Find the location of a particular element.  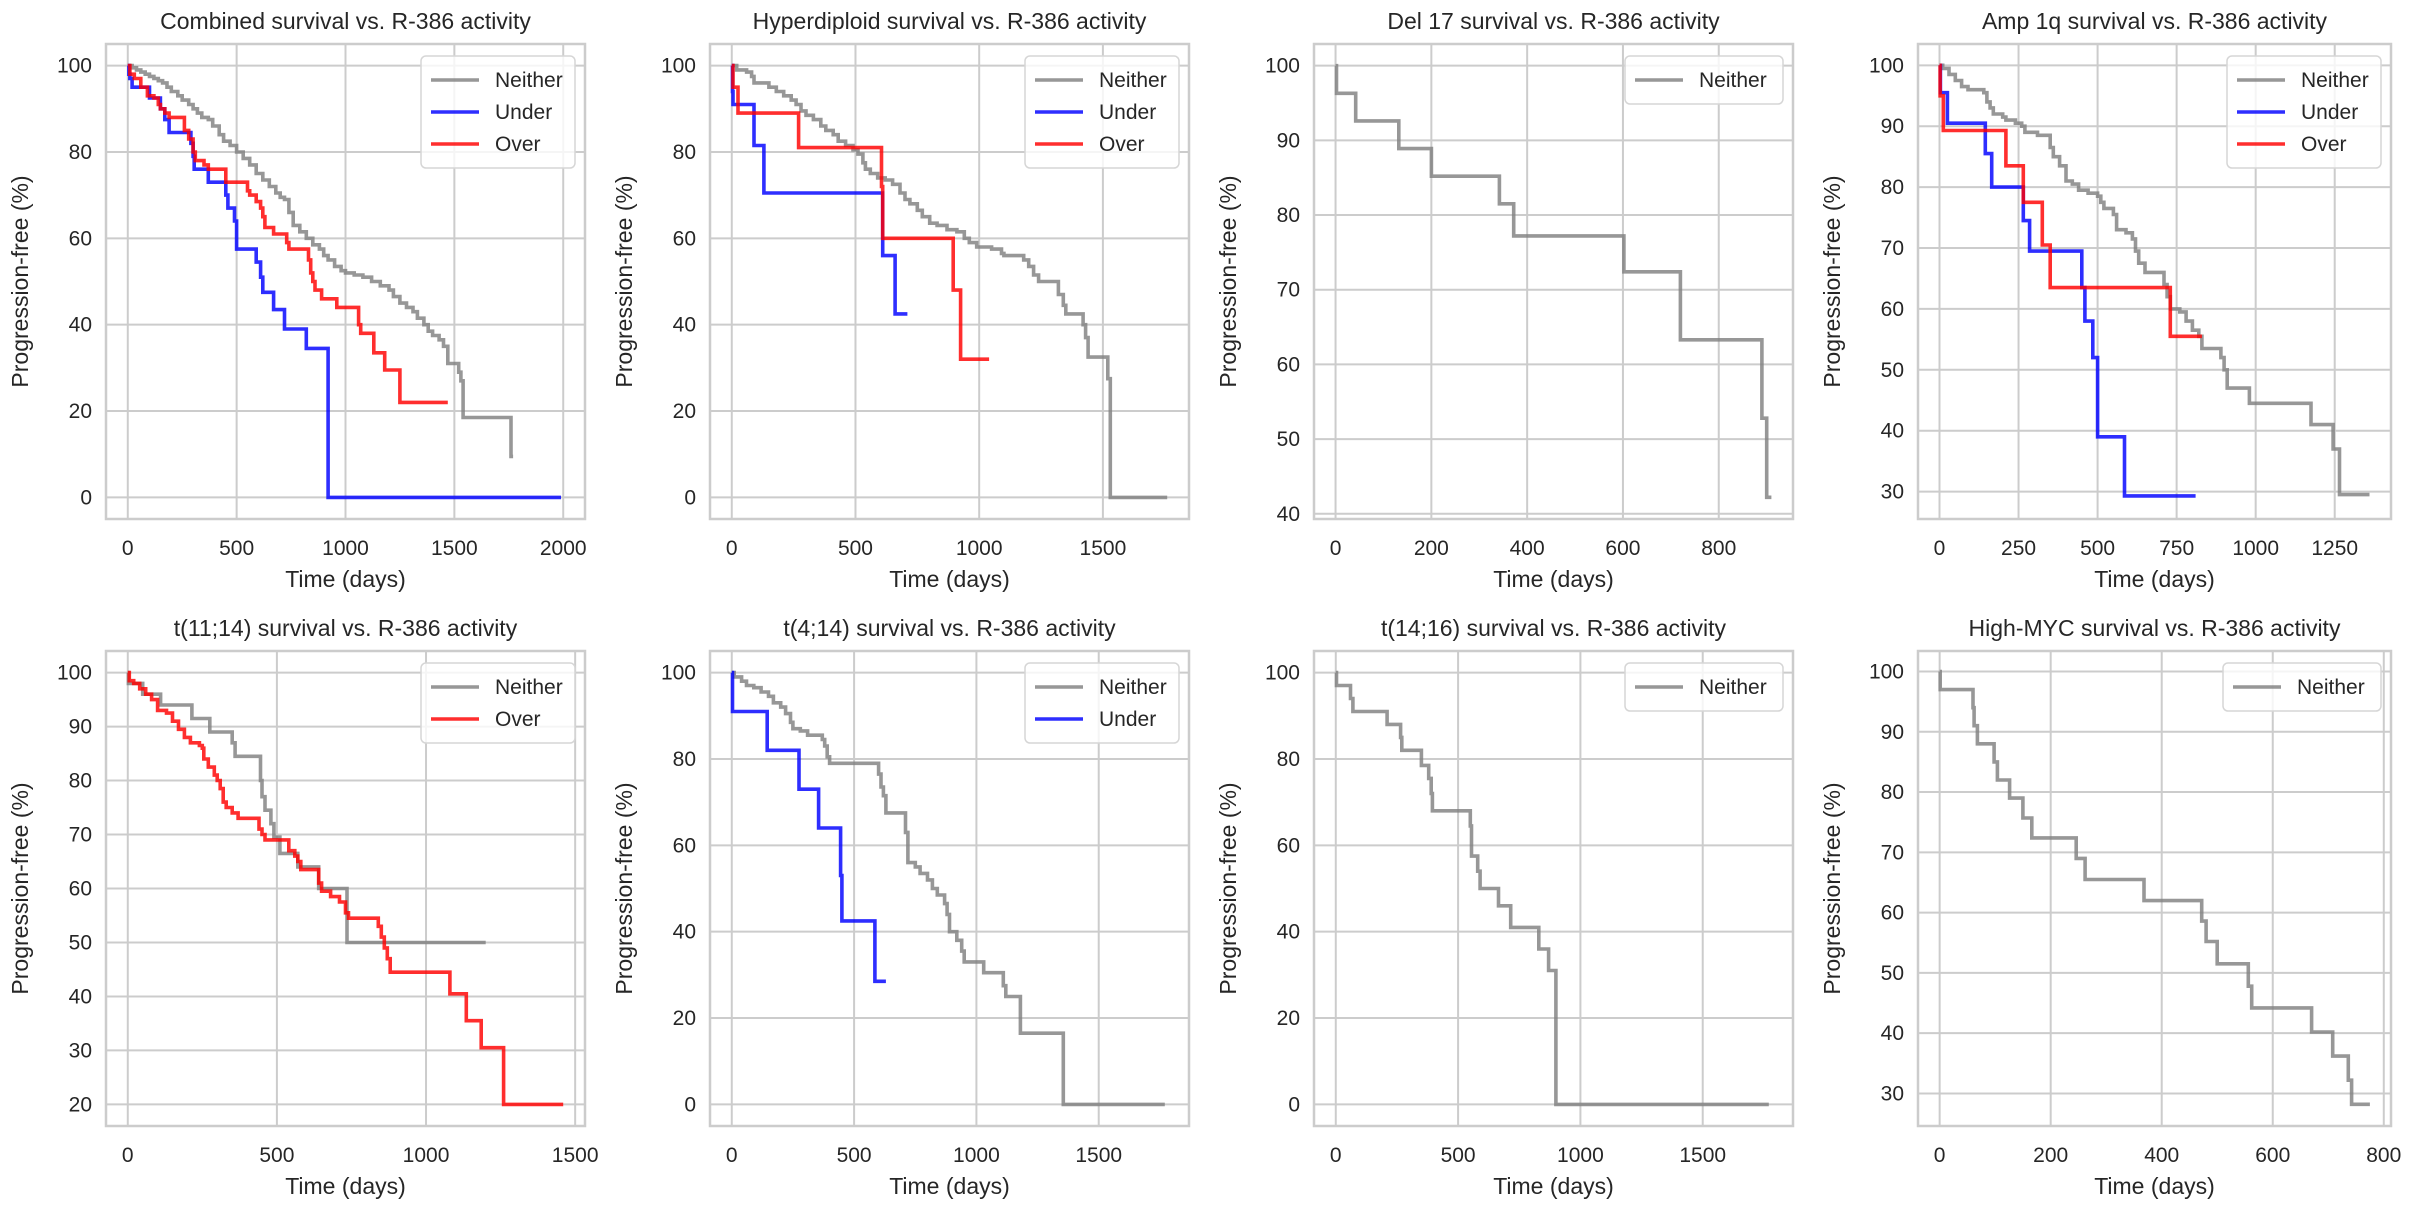

plot-area is located at coordinates (1553, 888).